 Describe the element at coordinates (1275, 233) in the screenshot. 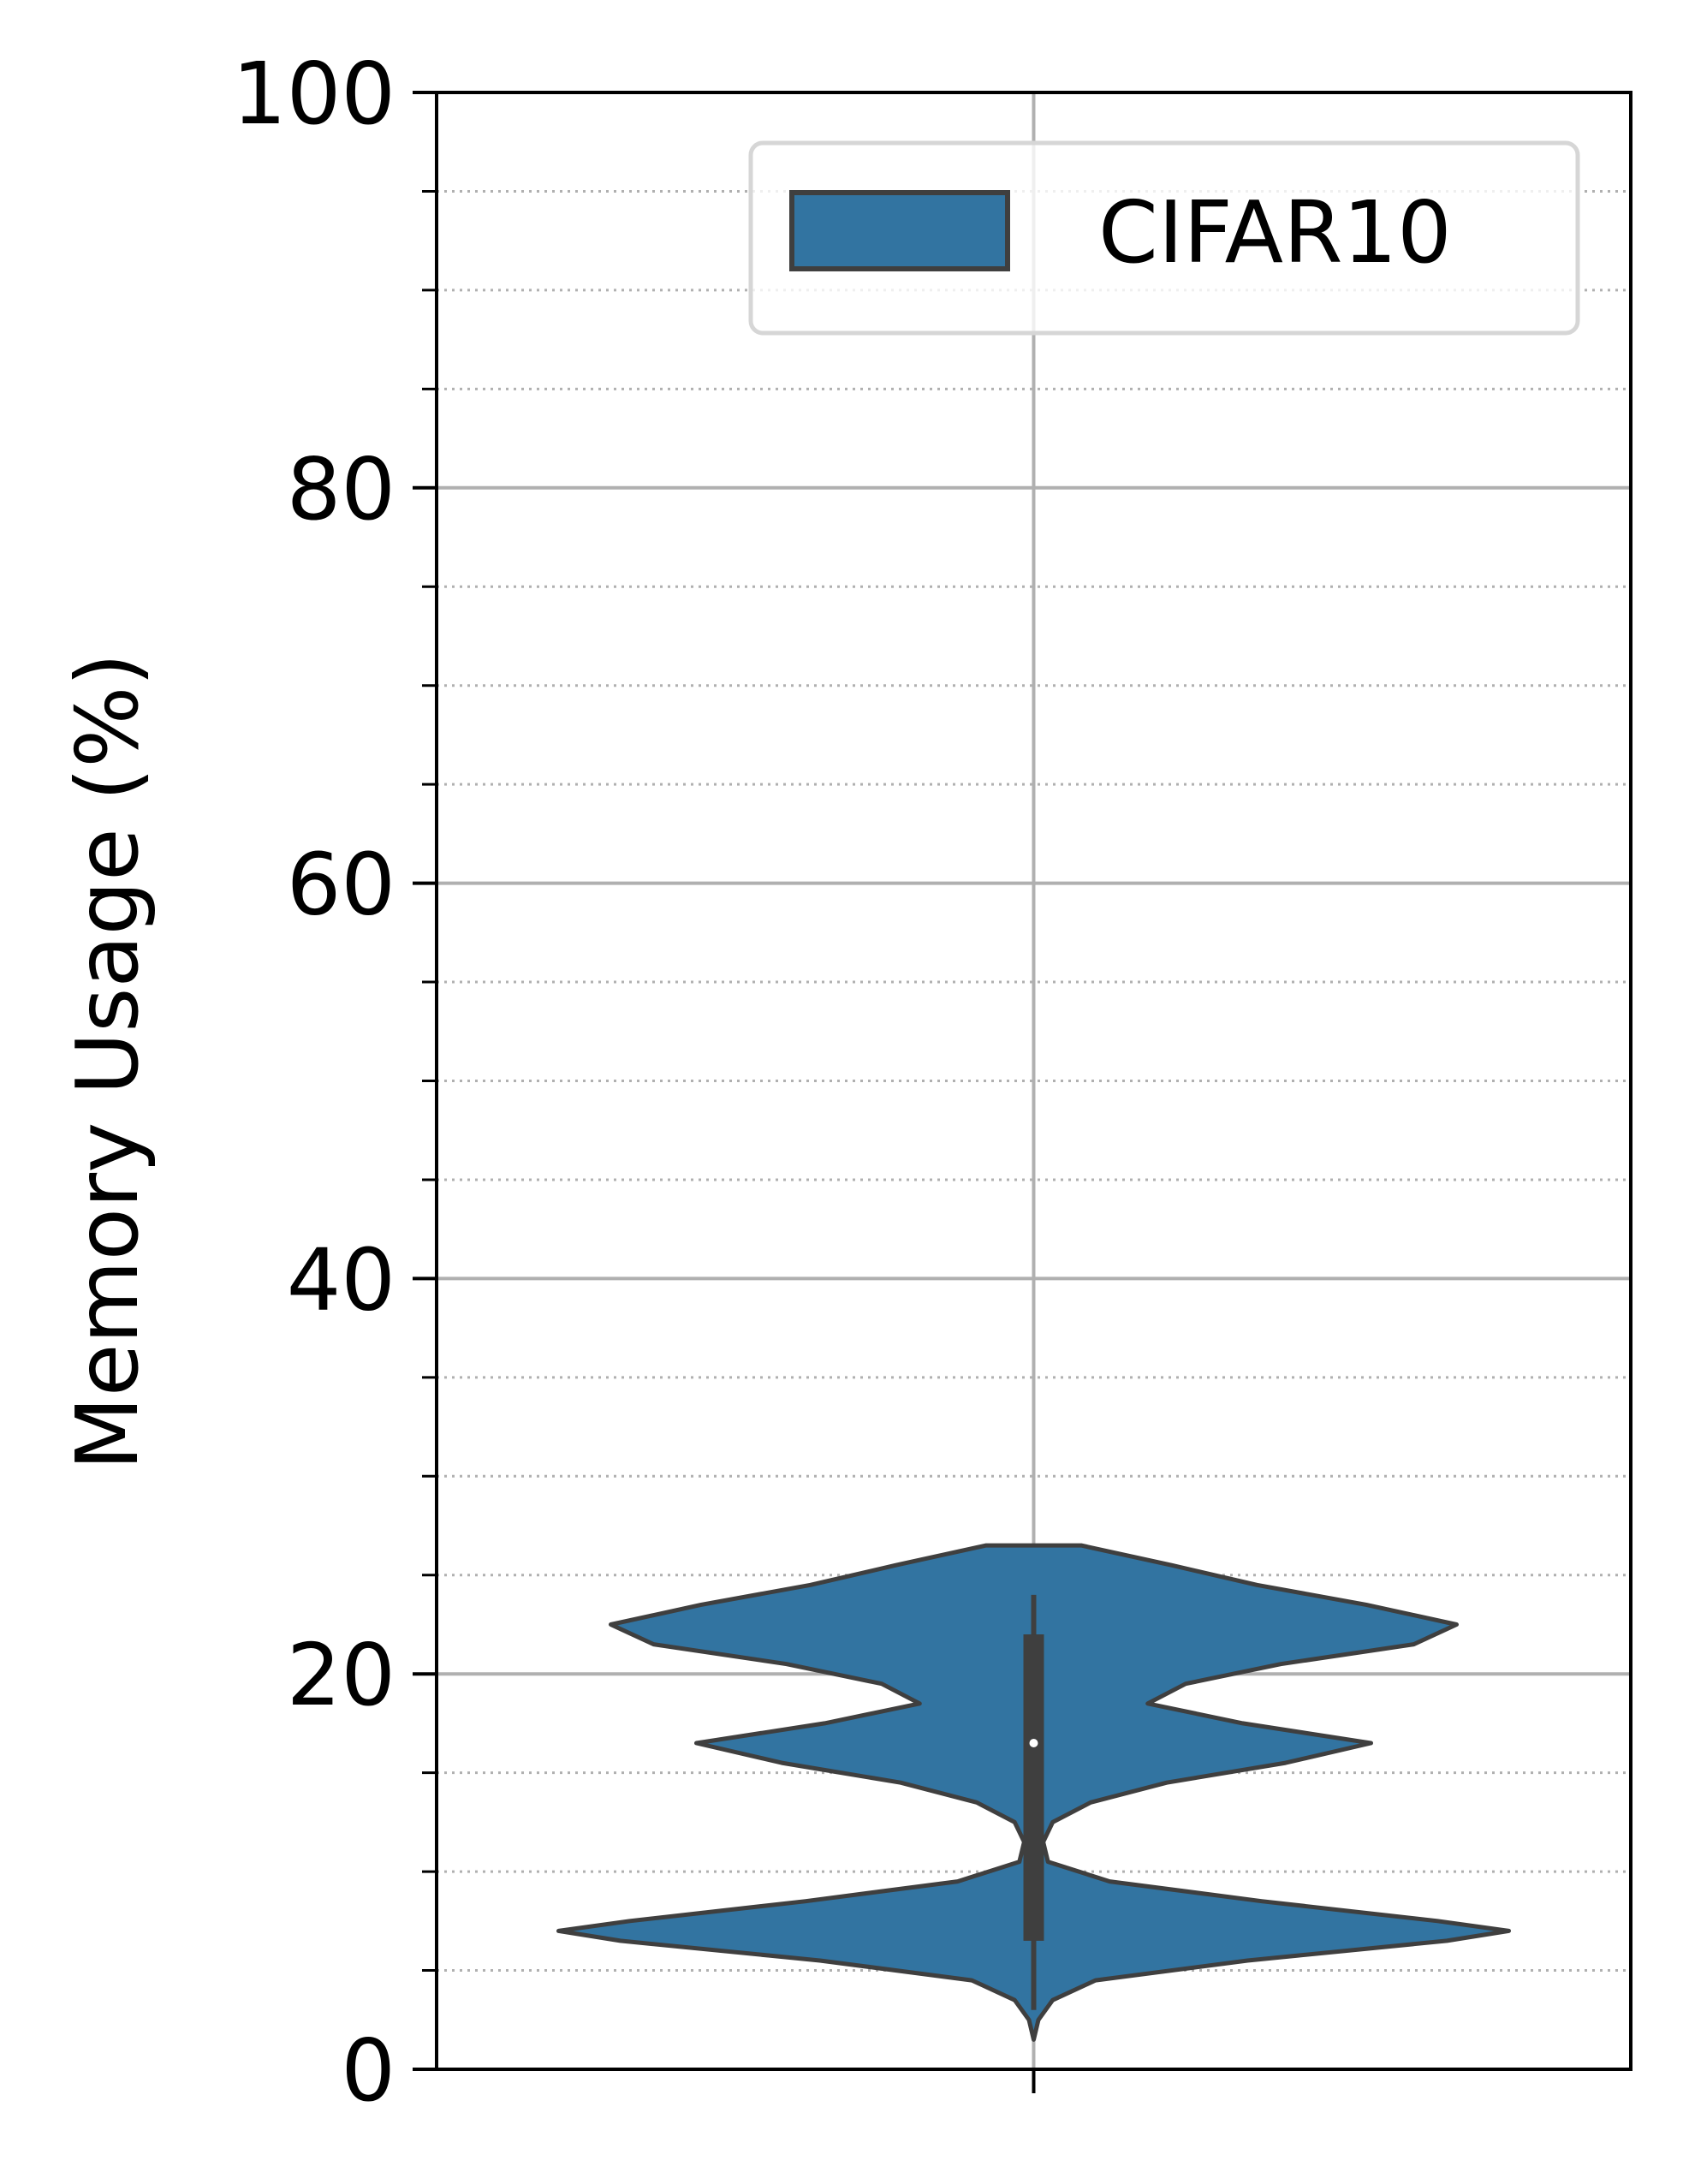

I see `legend-label-cifar10: CIFAR10` at that location.